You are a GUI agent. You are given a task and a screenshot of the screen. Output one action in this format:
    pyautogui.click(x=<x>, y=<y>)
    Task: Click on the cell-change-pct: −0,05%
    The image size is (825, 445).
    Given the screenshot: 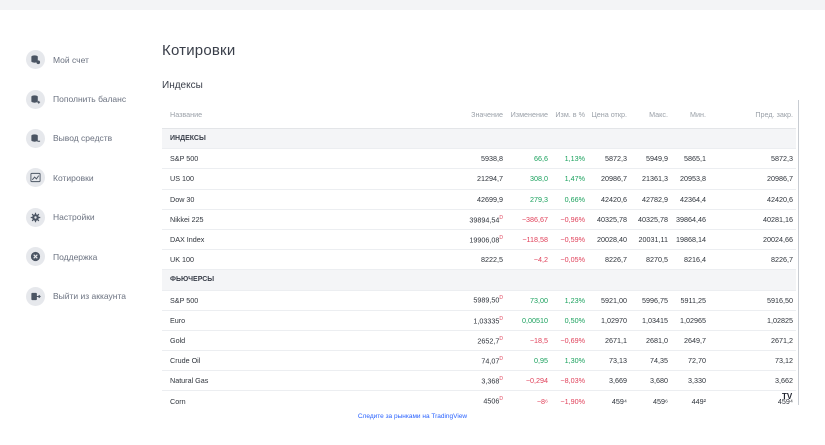 What is the action you would take?
    pyautogui.click(x=569, y=260)
    